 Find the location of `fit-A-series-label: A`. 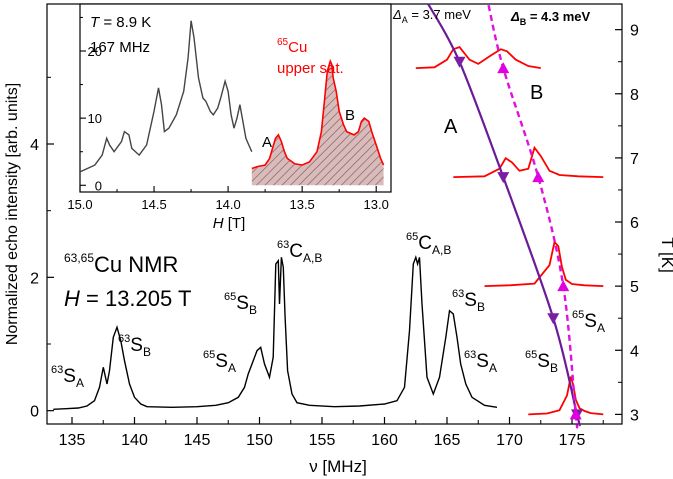

fit-A-series-label: A is located at coordinates (451, 127).